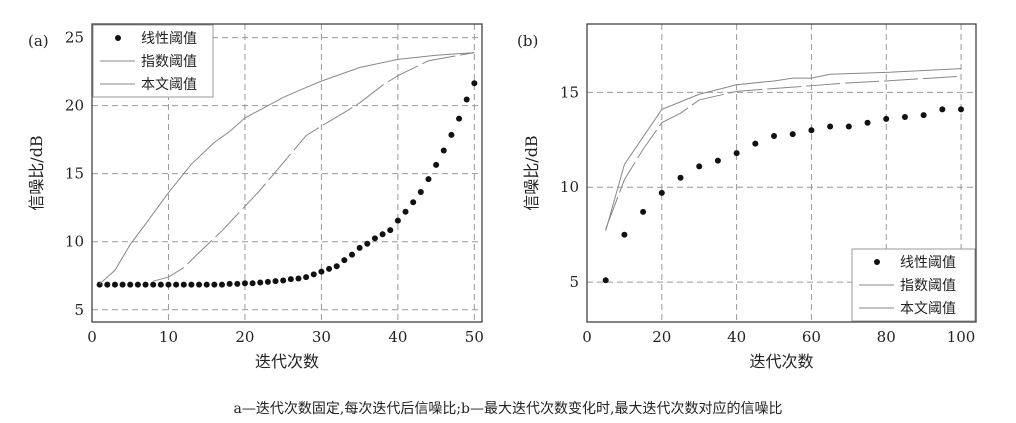  Describe the element at coordinates (321, 337) in the screenshot. I see `x-tick-label: 30` at that location.